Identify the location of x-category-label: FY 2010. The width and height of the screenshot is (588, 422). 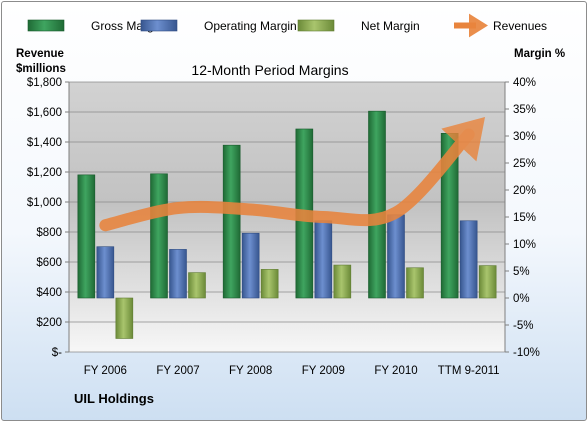
(395, 371).